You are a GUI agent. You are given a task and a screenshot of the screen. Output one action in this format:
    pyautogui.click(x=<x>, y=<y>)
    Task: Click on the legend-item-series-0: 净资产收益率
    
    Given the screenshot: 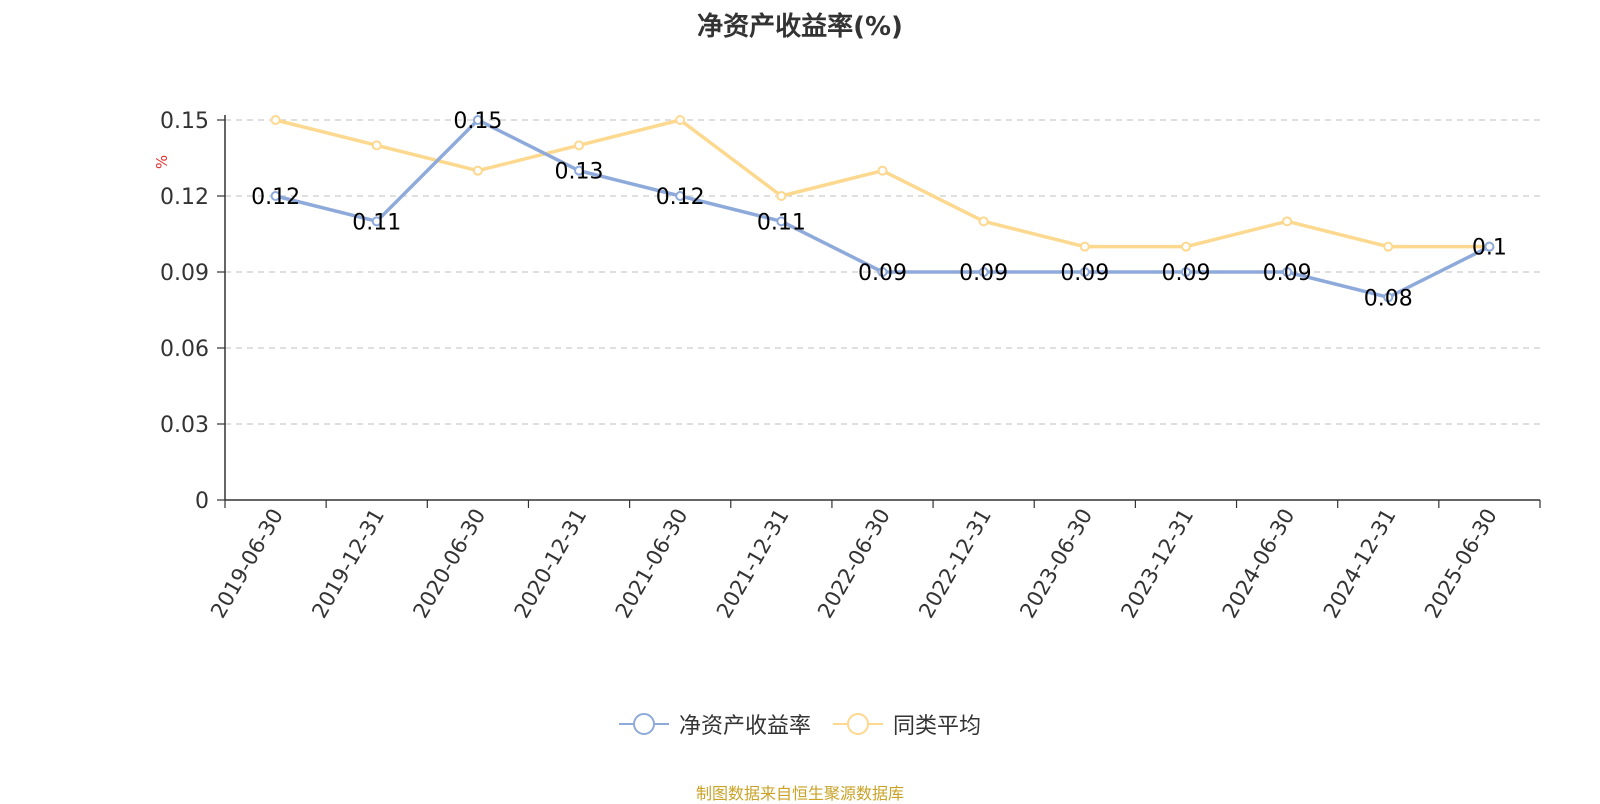 What is the action you would take?
    pyautogui.click(x=714, y=724)
    